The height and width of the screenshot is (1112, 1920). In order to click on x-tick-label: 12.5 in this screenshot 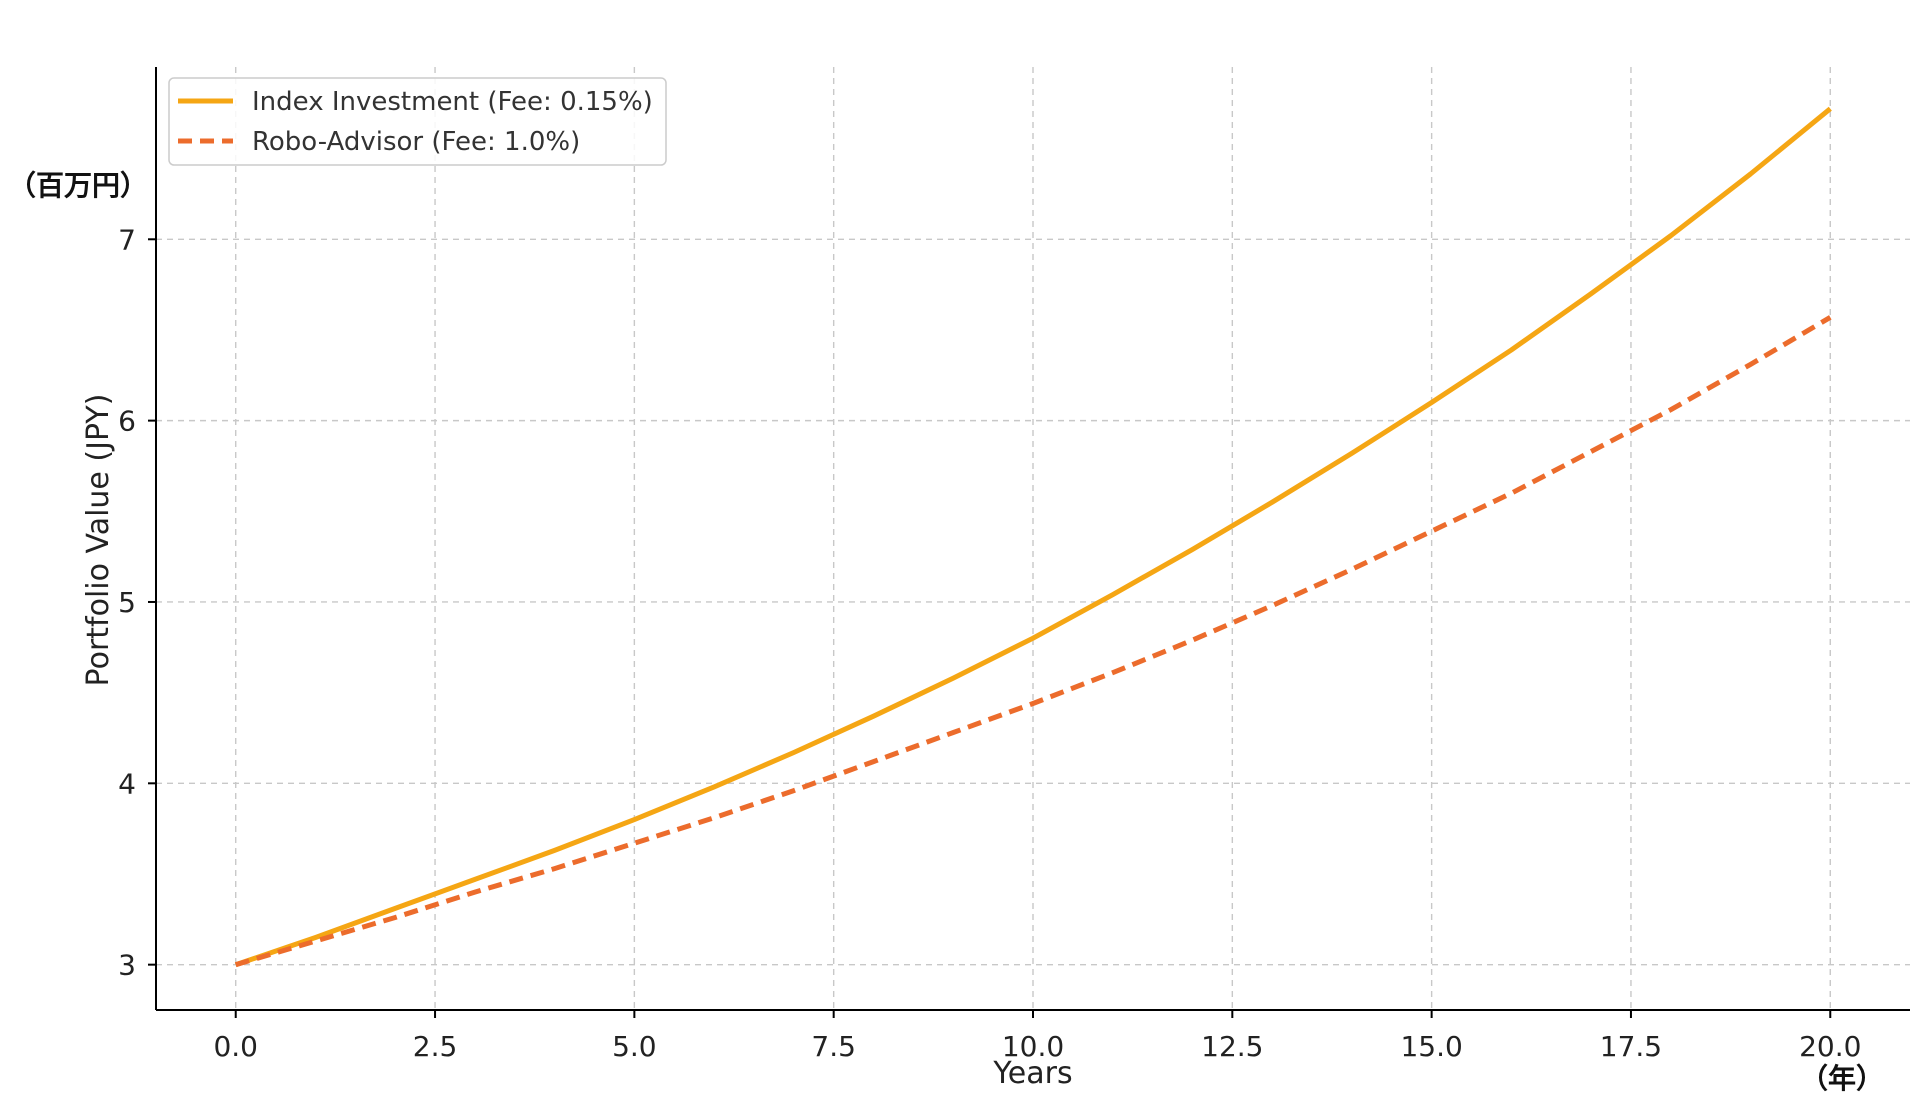, I will do `click(1232, 1046)`.